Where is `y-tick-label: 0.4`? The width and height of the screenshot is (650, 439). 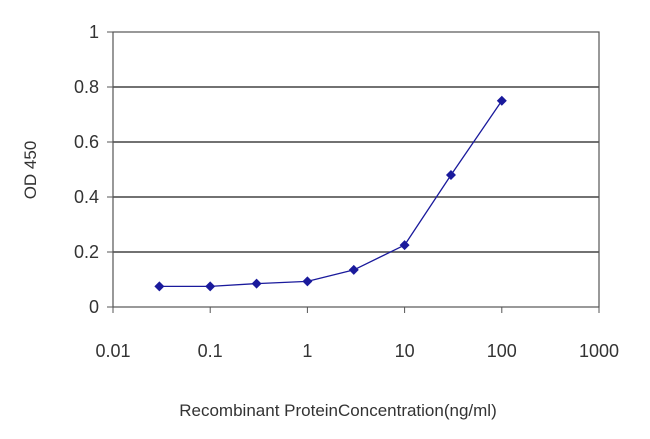 y-tick-label: 0.4 is located at coordinates (86, 197).